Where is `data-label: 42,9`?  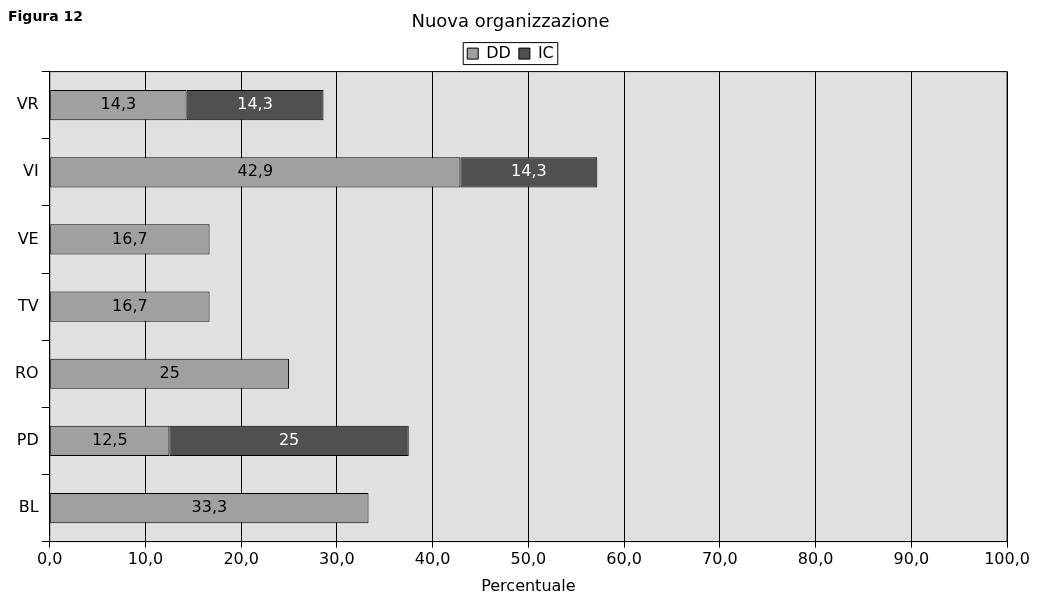 data-label: 42,9 is located at coordinates (255, 171).